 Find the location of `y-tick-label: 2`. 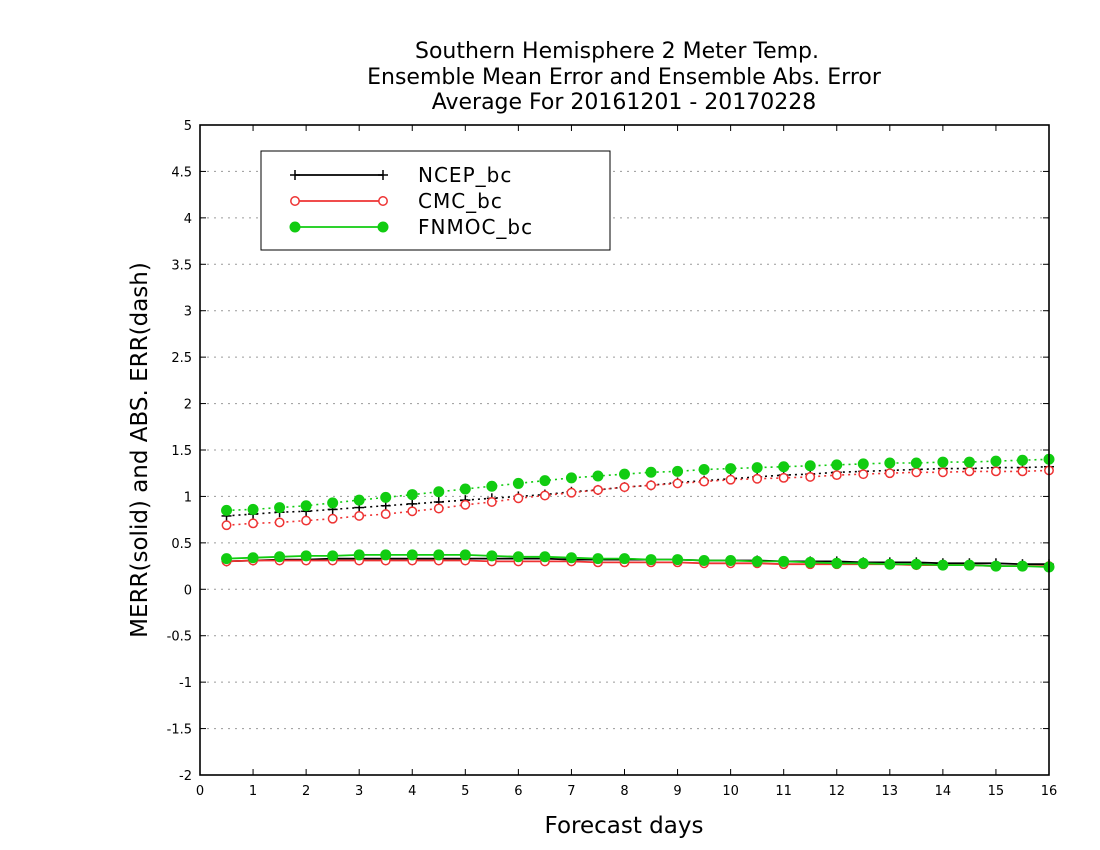

y-tick-label: 2 is located at coordinates (188, 405).